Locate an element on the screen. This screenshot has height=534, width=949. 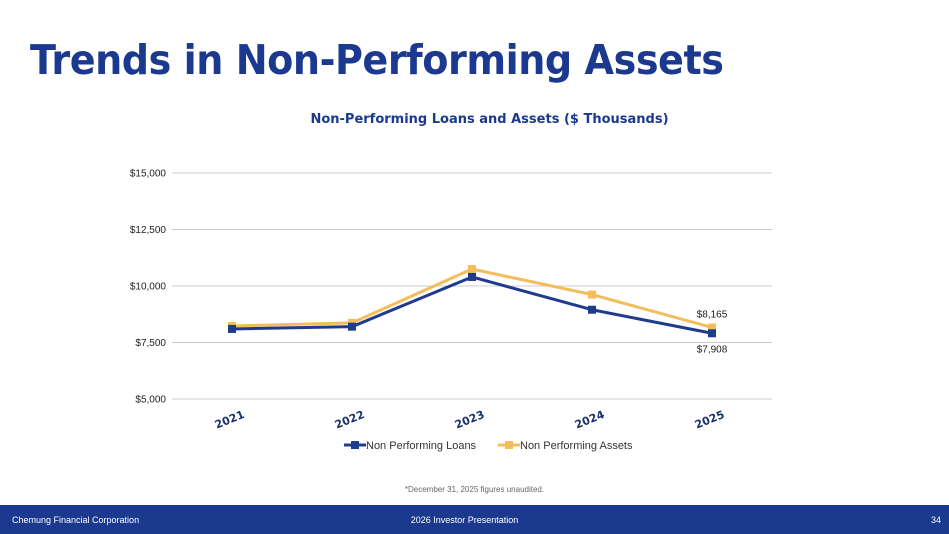
footer-company: Chemung Financial Corporation is located at coordinates (76, 520).